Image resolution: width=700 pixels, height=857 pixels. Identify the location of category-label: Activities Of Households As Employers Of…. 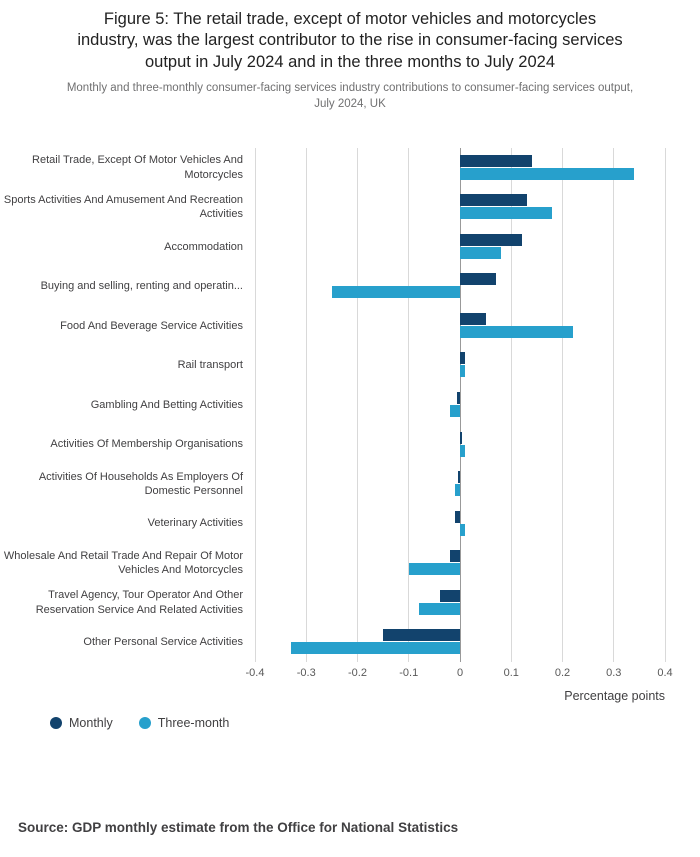
(140, 484).